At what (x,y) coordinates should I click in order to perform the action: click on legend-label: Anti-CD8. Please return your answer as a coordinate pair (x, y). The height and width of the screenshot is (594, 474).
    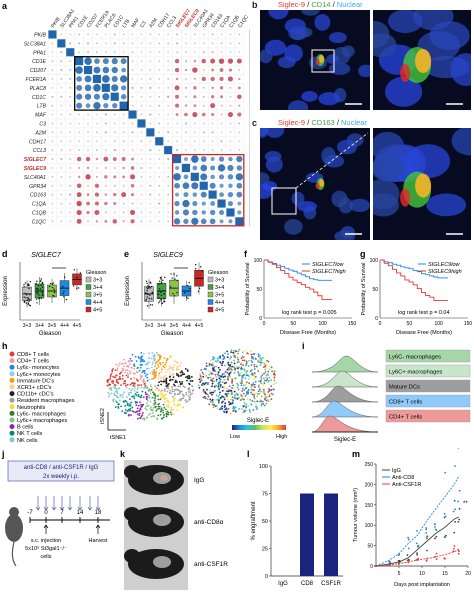
    Looking at the image, I should click on (403, 478).